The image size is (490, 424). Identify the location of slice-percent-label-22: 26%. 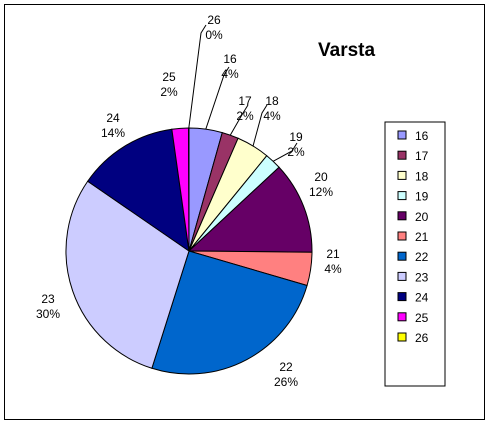
(286, 382).